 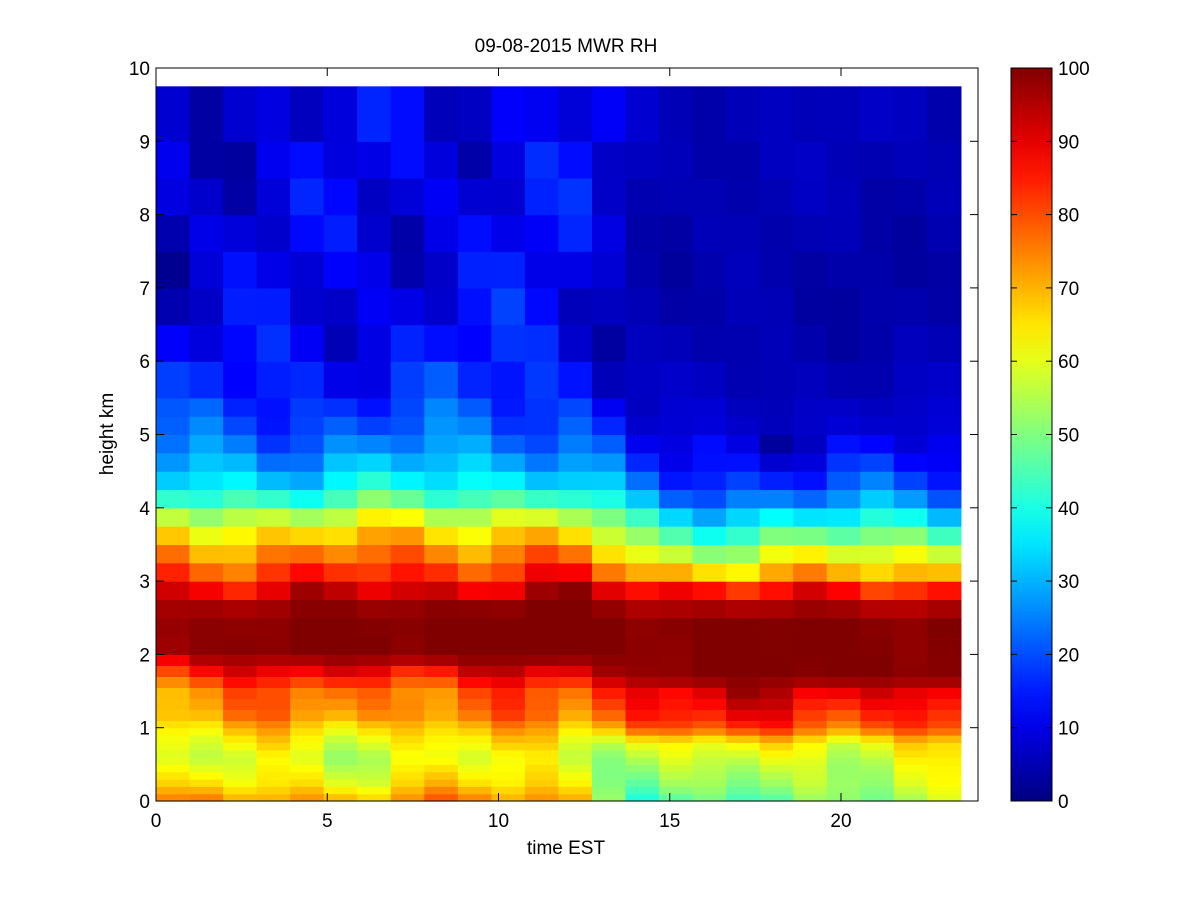 What do you see at coordinates (566, 46) in the screenshot?
I see `chart-title: 09-08-2015 MWR RH` at bounding box center [566, 46].